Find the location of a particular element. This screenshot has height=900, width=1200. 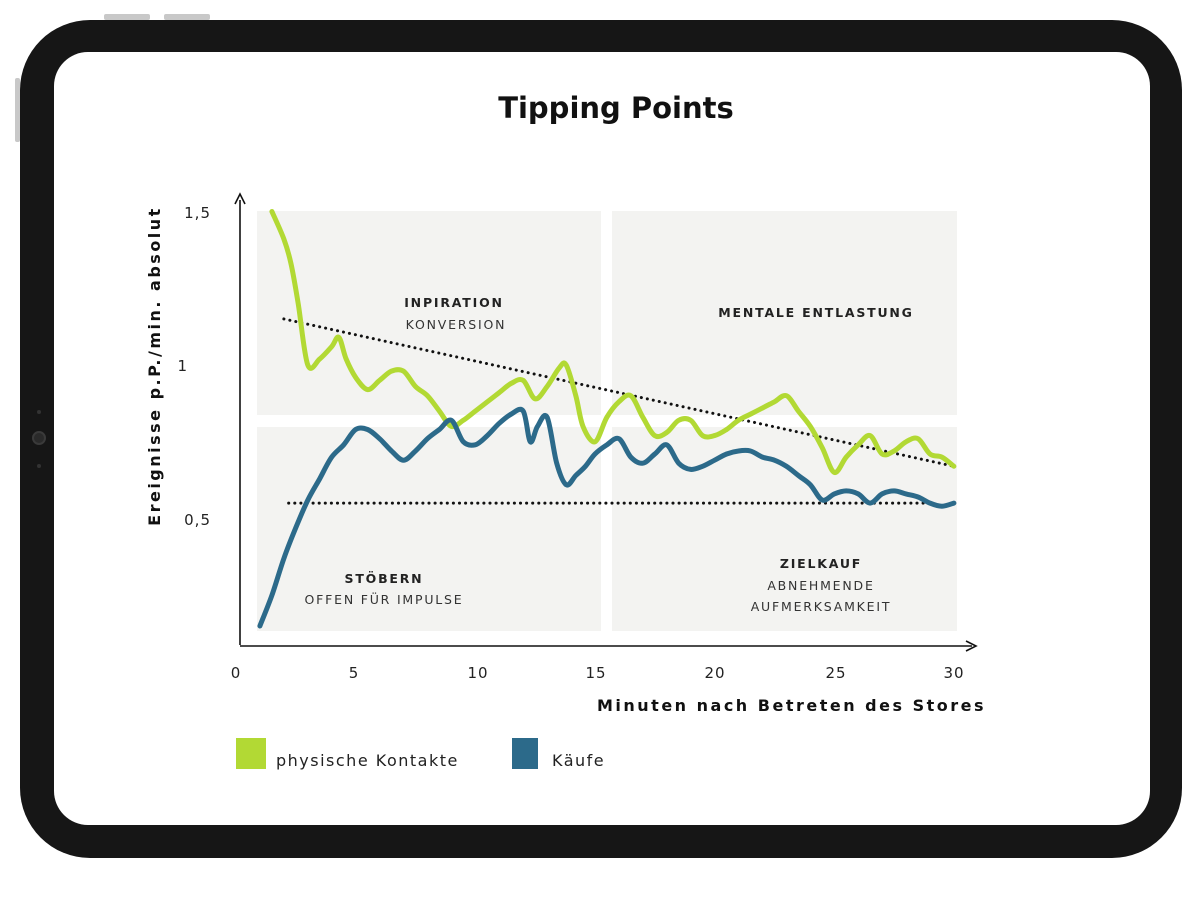

y-axis-title: Ereignisse p.P./min. absolut is located at coordinates (154, 366).